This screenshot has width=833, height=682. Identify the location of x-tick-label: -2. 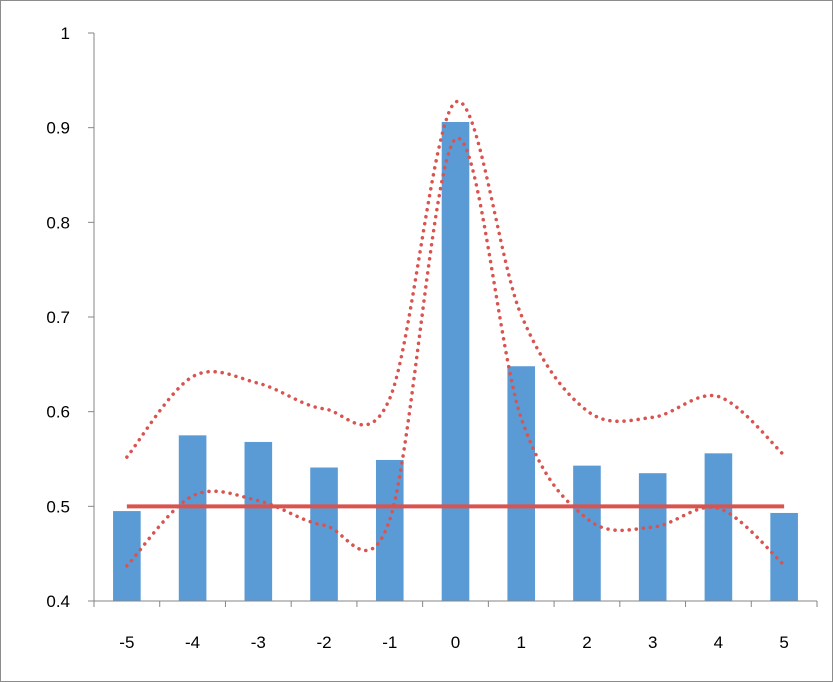
(323, 642).